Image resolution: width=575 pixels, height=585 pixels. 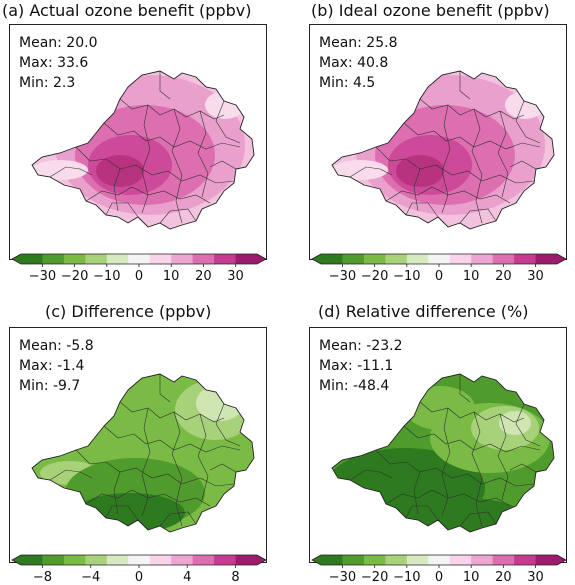 I want to click on panel-b-colorbar: −30 −20 −10 0 10 20 30, so click(x=439, y=268).